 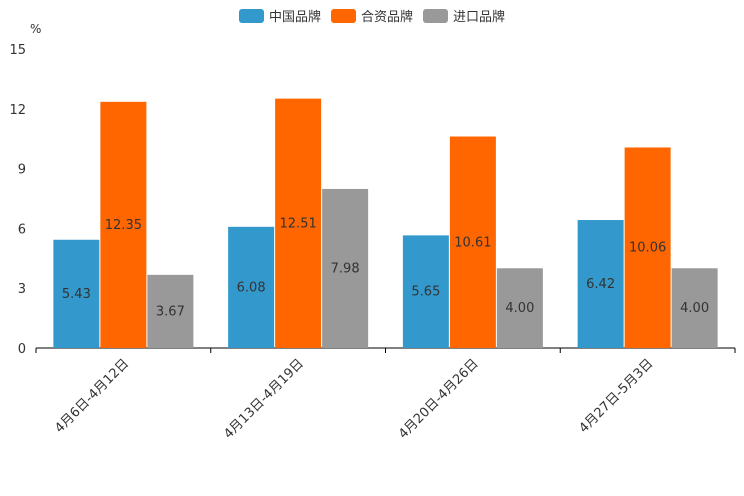 I want to click on legend-item-china-brand: 中国品牌, so click(x=279, y=15).